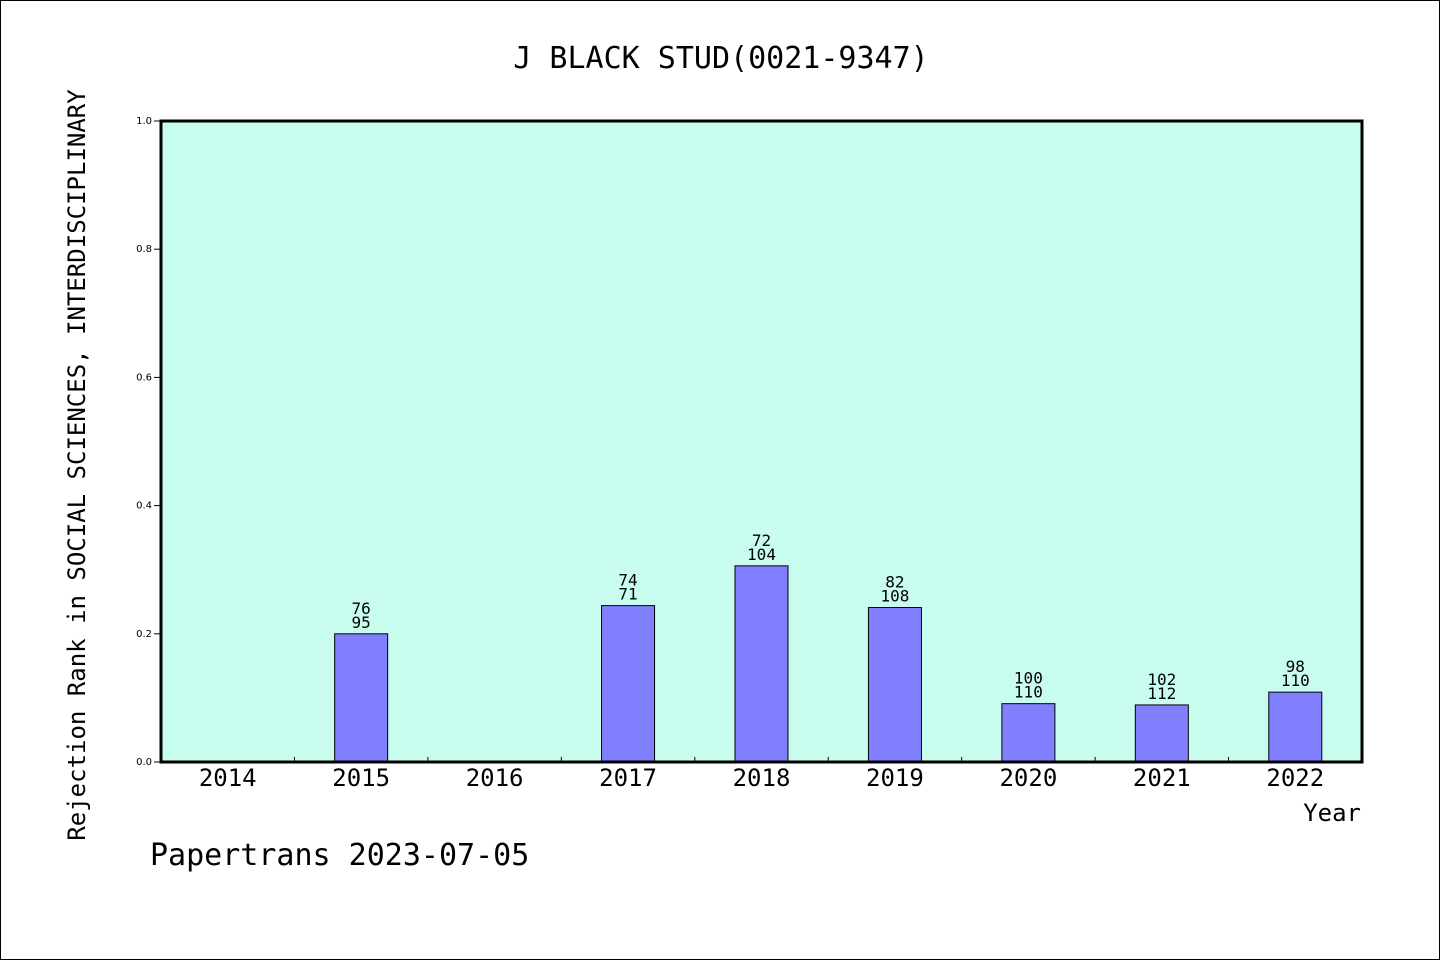  Describe the element at coordinates (144, 249) in the screenshot. I see `y-tick-label: 0.8` at that location.